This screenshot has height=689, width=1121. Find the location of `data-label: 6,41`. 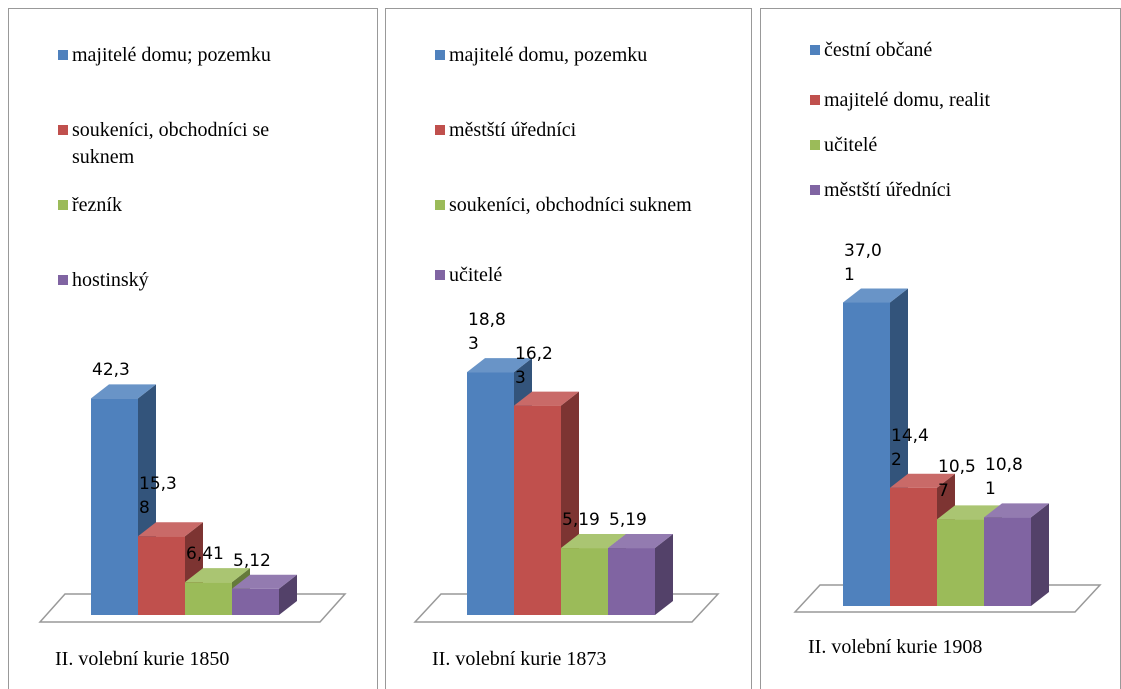

data-label: 6,41 is located at coordinates (205, 554).